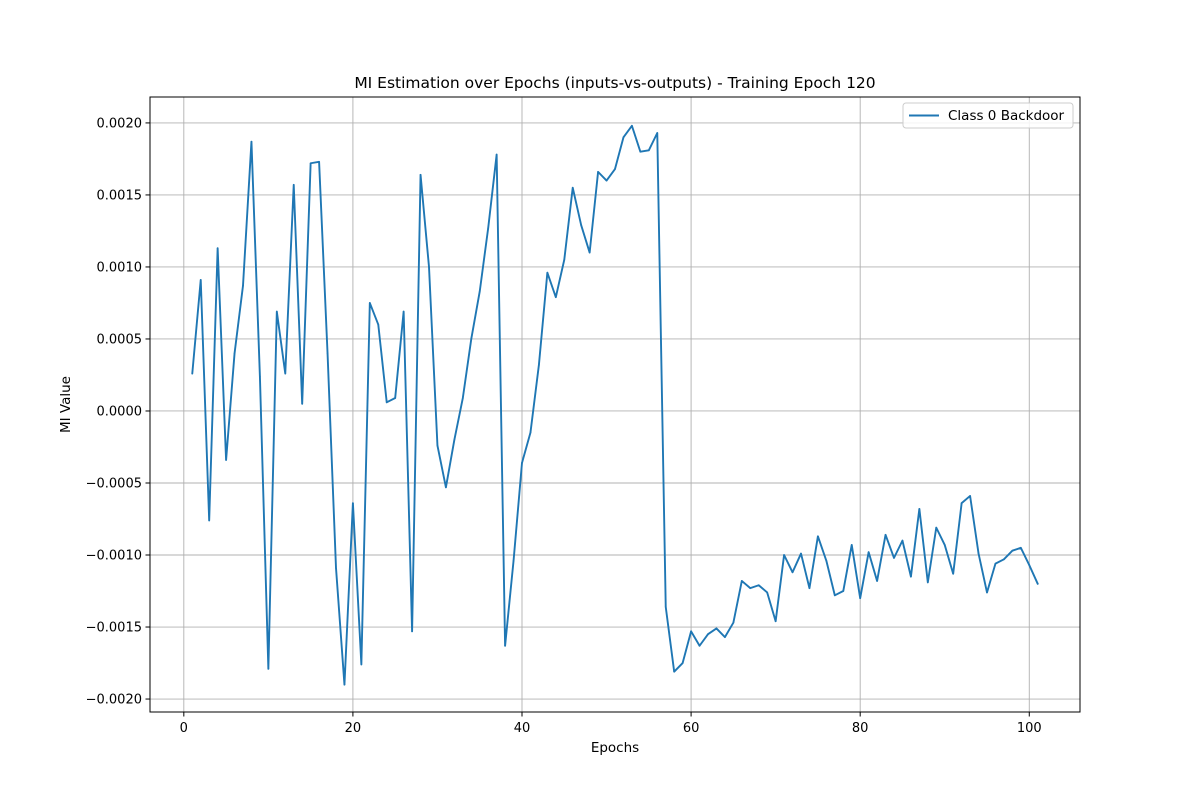 Image resolution: width=1200 pixels, height=800 pixels. I want to click on y-tick-label: −0.0020, so click(114, 700).